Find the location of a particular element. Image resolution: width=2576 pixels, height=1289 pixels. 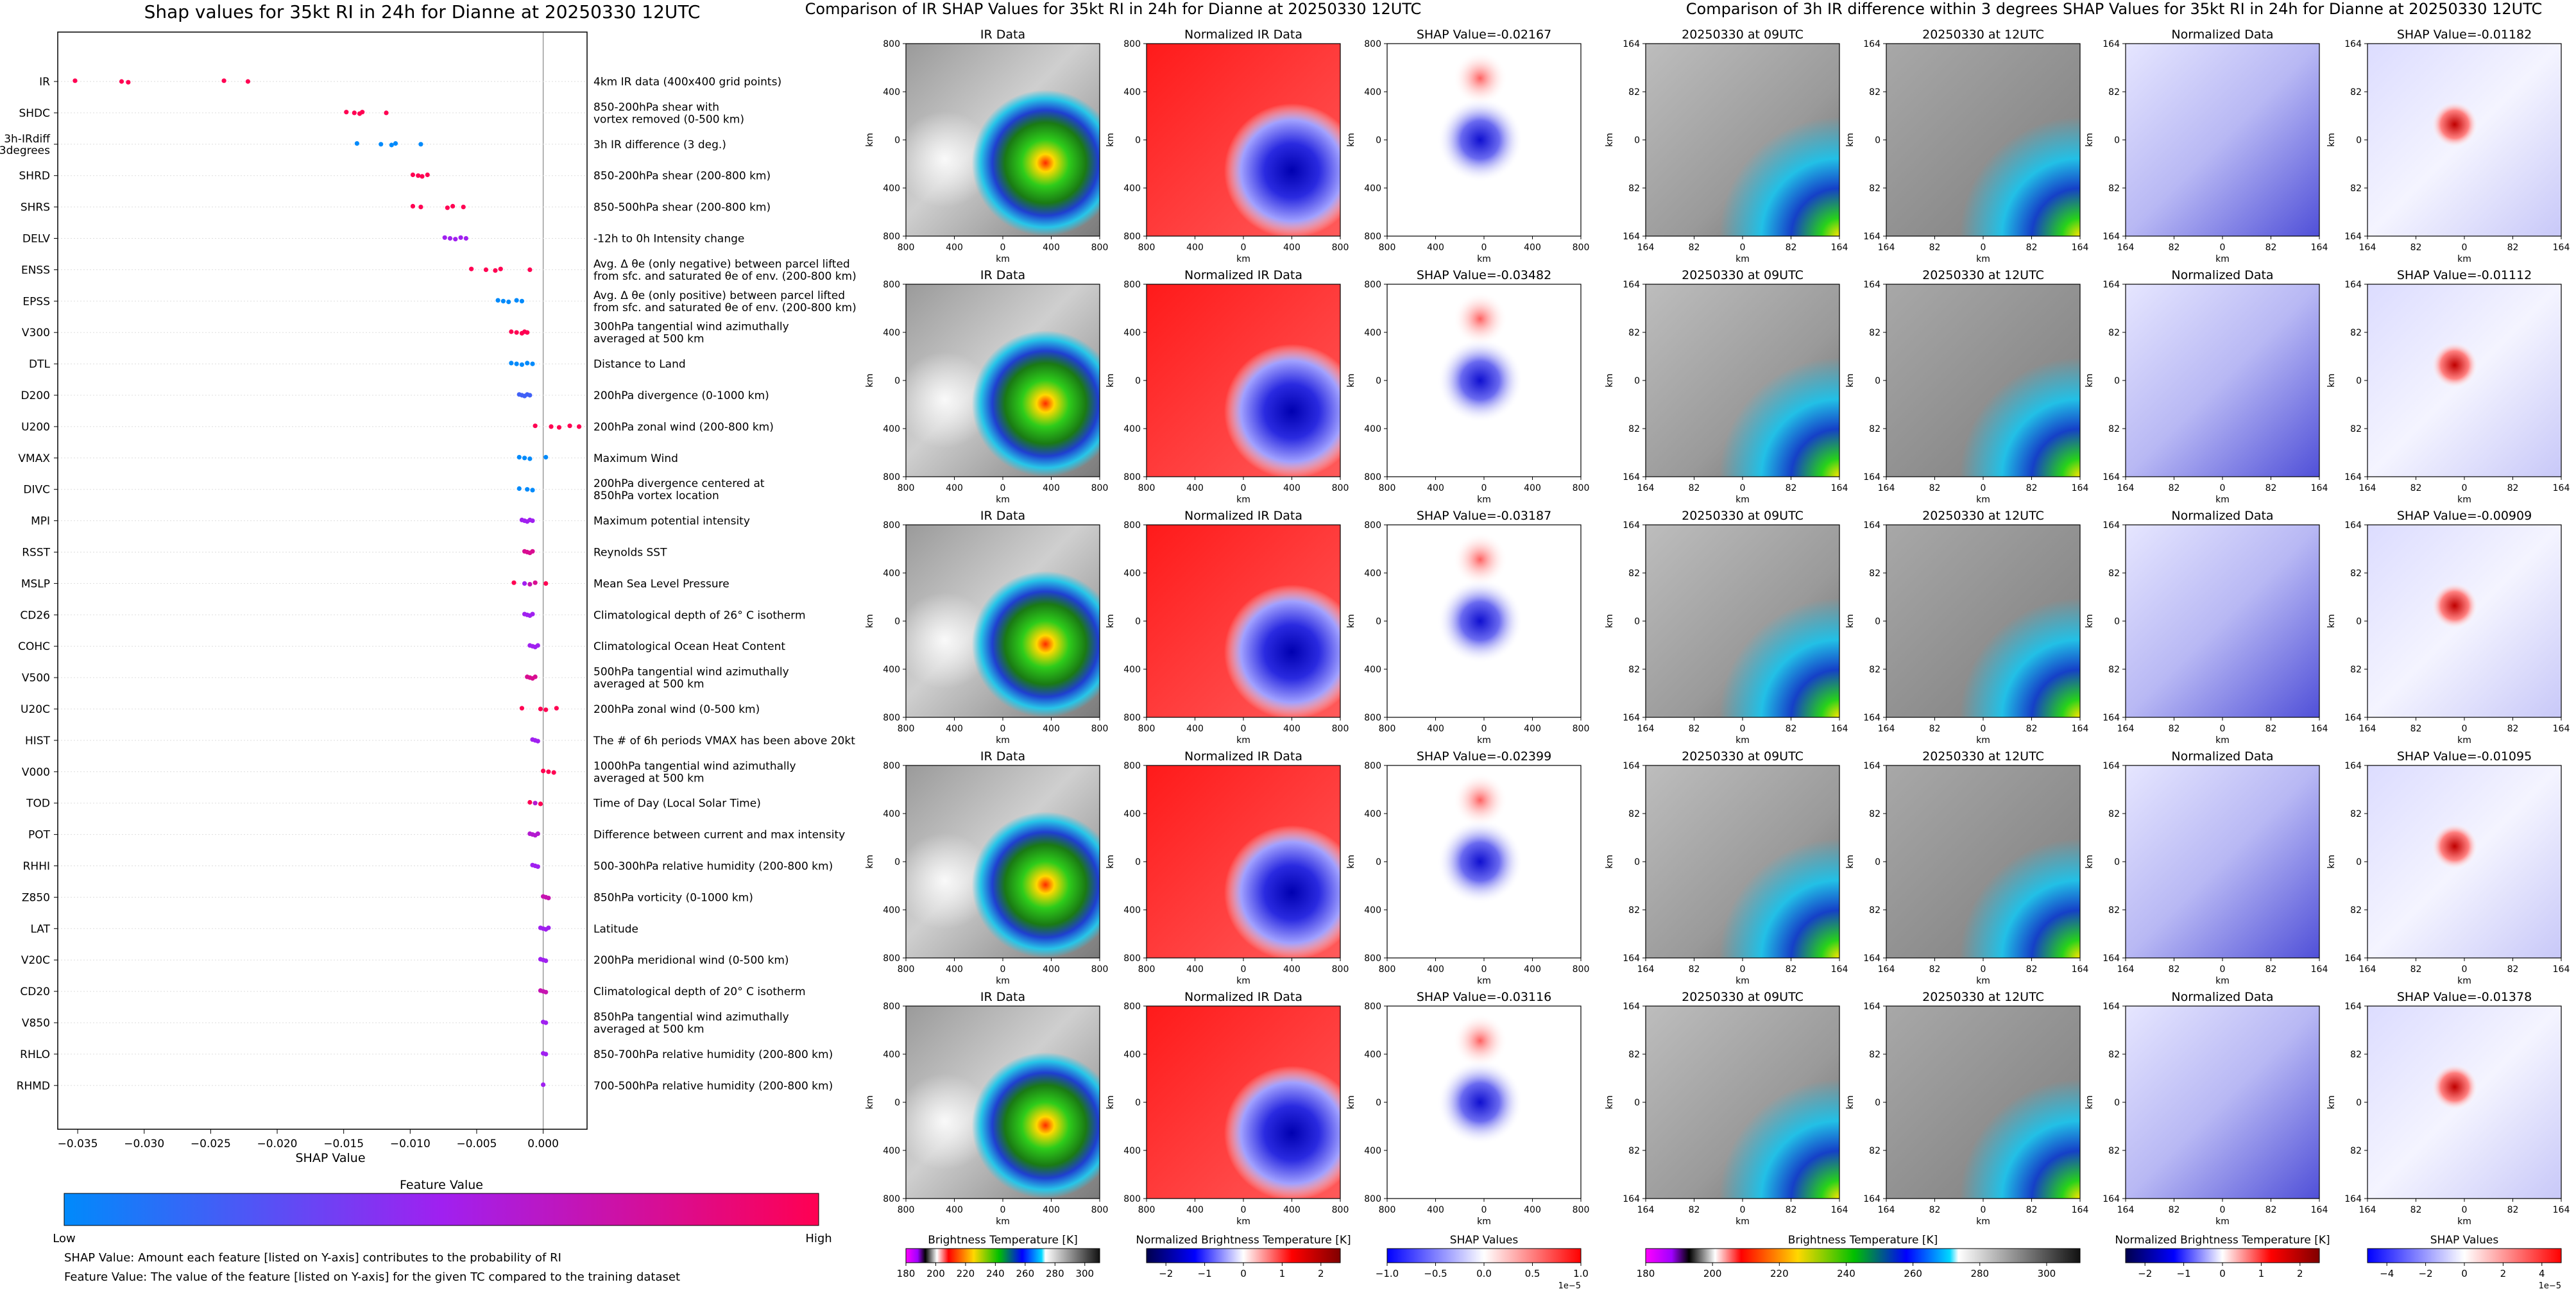

colorbar-tick-label: 0.0 is located at coordinates (1484, 1273).